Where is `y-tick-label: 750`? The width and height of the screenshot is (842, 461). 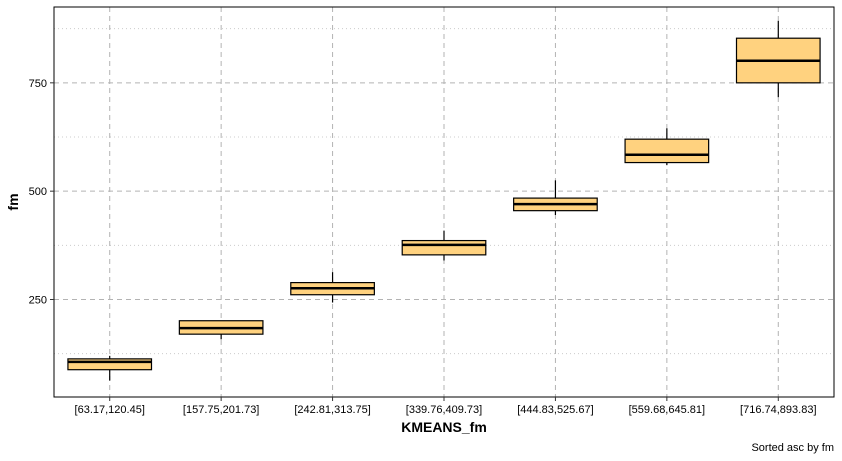
y-tick-label: 750 is located at coordinates (38, 84).